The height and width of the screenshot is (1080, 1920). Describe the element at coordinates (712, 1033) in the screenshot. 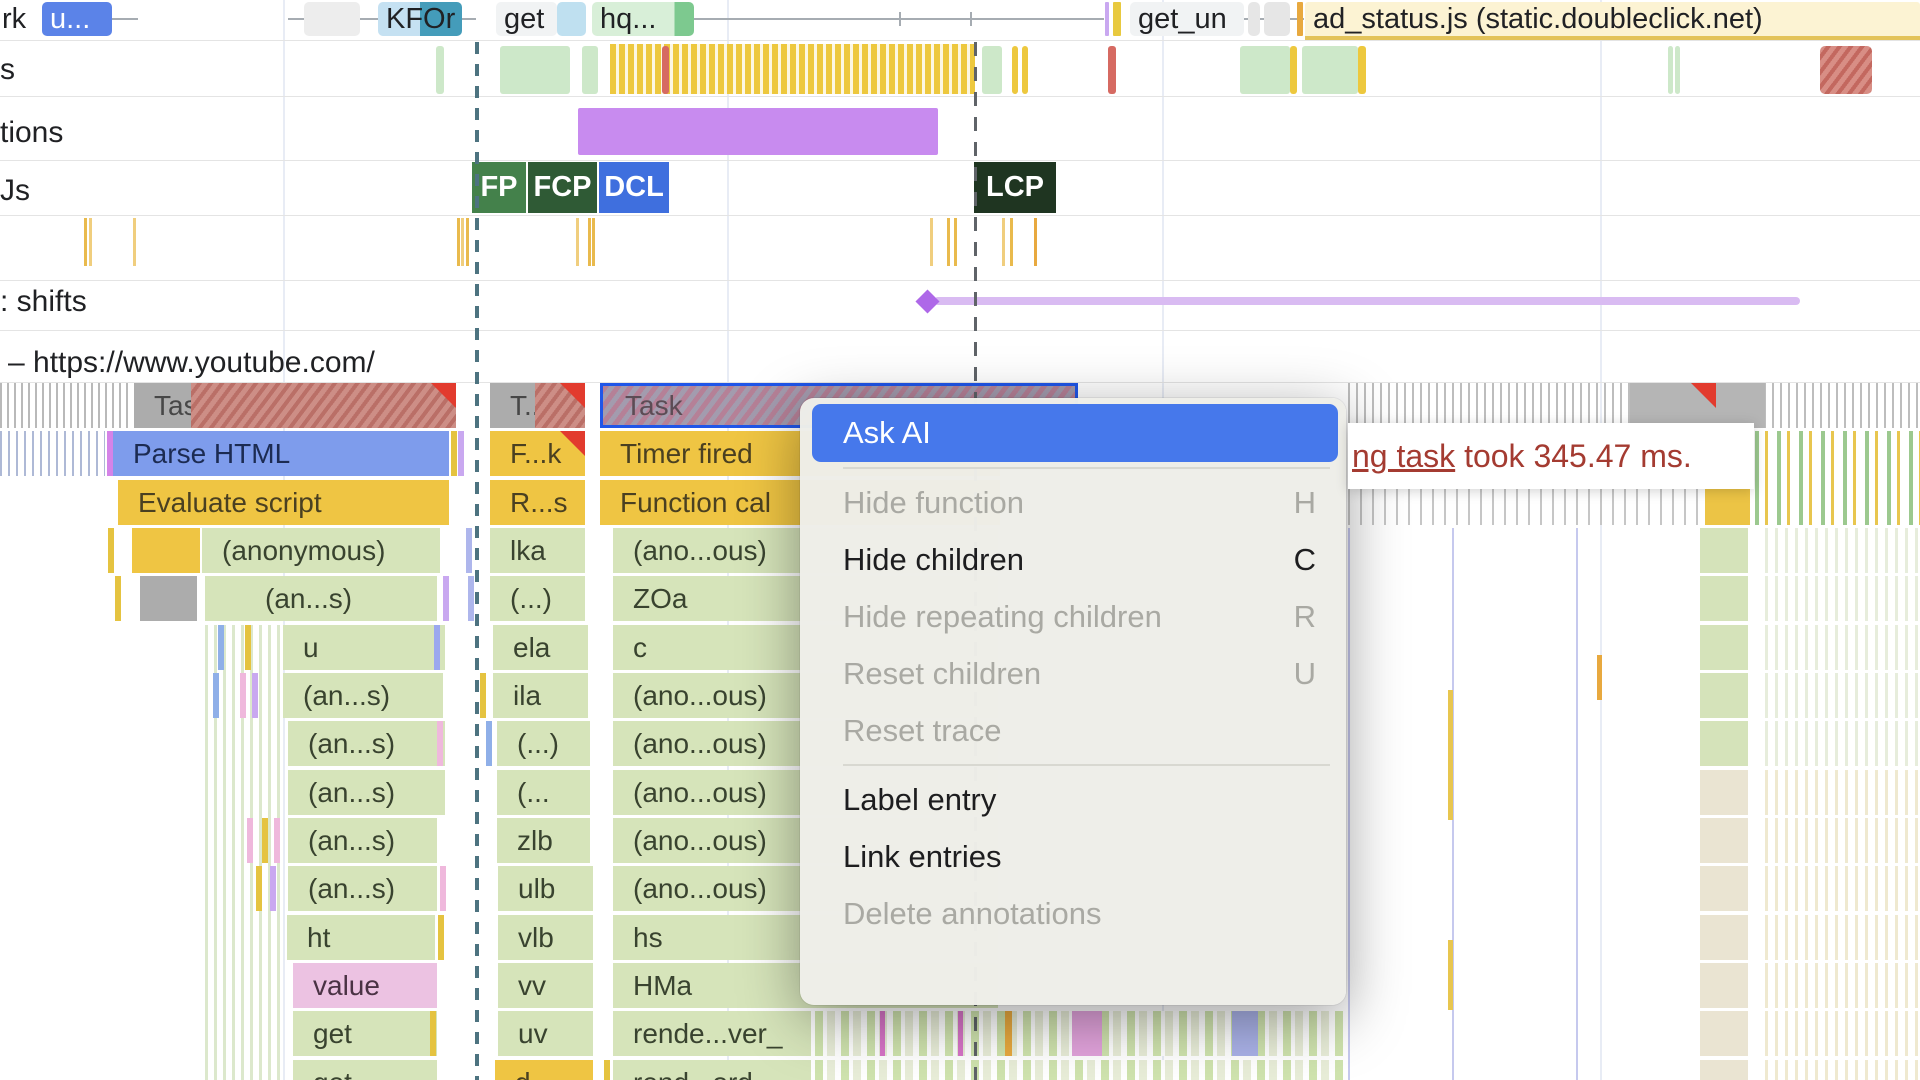

I see `flame-entry-rende-ver-: rende...ver_` at that location.